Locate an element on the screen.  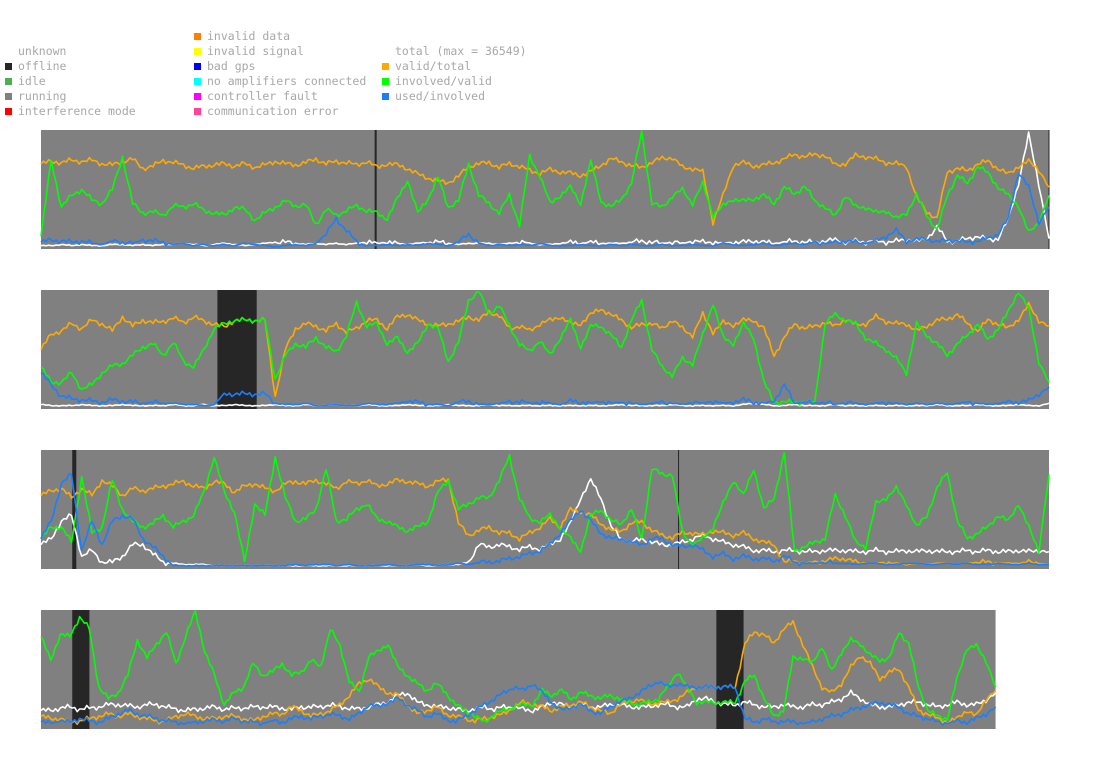
legend-label: involved/valid is located at coordinates (443, 81).